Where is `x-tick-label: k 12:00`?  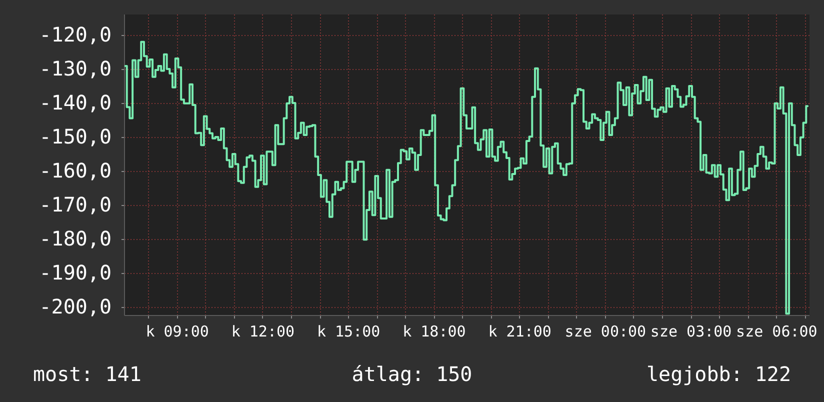
x-tick-label: k 12:00 is located at coordinates (263, 331).